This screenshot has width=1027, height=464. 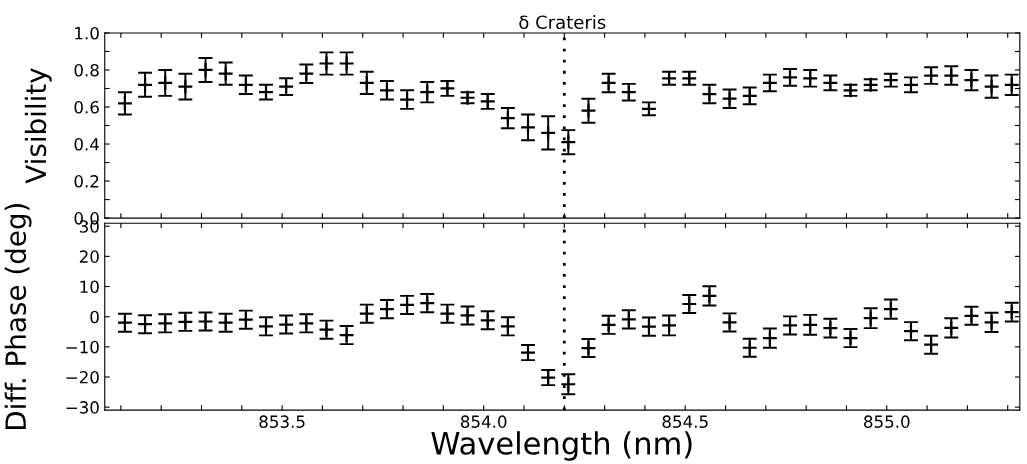 What do you see at coordinates (18, 317) in the screenshot?
I see `y-axis-title: Diff. Phase (deg)` at bounding box center [18, 317].